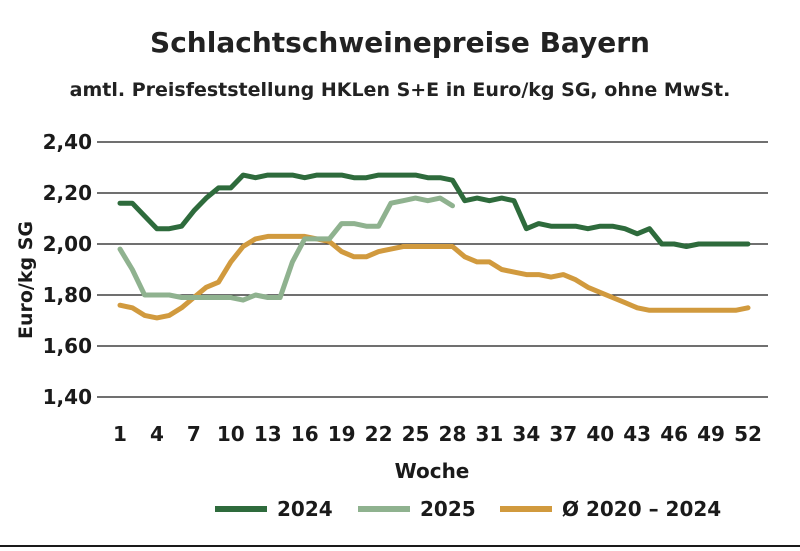 The image size is (800, 551). I want to click on legend-label: Ø 2020 – 2024, so click(641, 509).